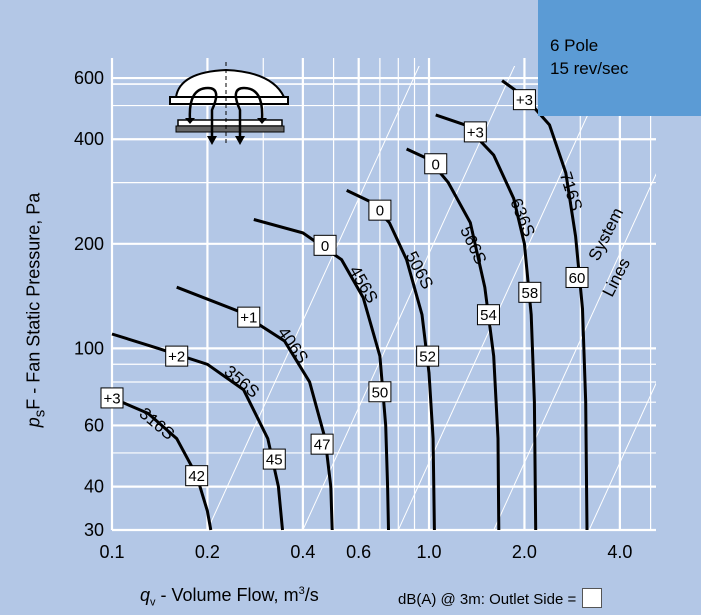 The width and height of the screenshot is (701, 615). What do you see at coordinates (311, 595) in the screenshot?
I see `x-axis-suffix: /s` at bounding box center [311, 595].